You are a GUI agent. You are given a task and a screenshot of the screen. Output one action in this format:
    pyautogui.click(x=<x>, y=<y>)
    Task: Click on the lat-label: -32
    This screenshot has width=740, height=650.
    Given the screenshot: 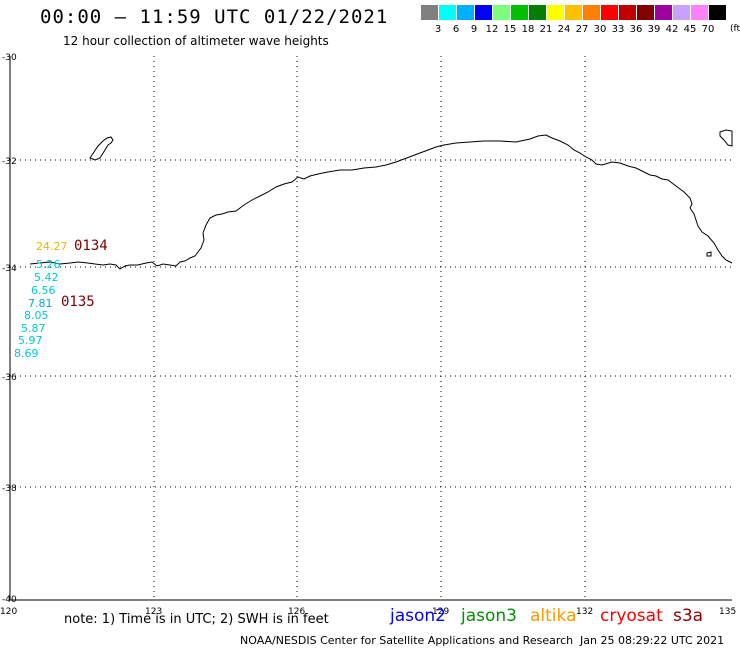 What is the action you would take?
    pyautogui.click(x=9, y=162)
    